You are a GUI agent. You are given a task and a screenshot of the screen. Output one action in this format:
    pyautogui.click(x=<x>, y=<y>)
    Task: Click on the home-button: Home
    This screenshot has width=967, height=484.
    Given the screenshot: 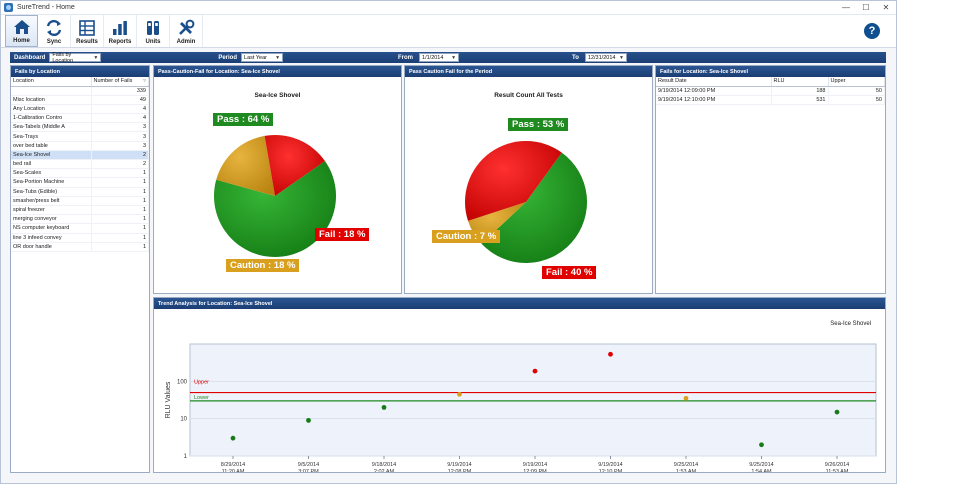 What is the action you would take?
    pyautogui.click(x=21, y=31)
    